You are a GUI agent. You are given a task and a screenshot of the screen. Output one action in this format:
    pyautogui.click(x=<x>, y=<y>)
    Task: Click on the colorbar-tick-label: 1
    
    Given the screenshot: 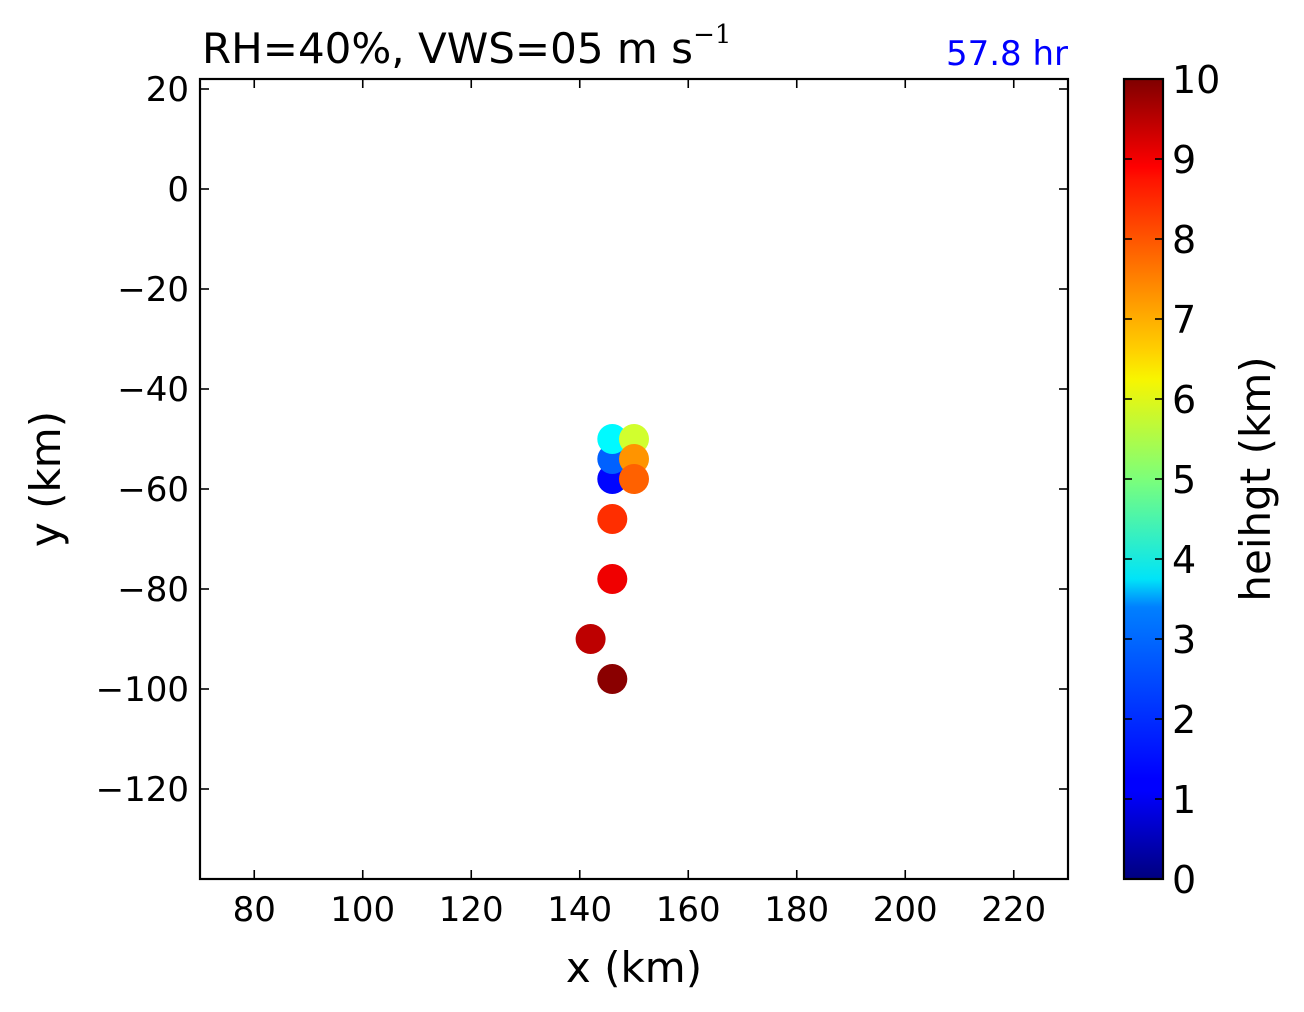 What is the action you would take?
    pyautogui.click(x=1184, y=800)
    